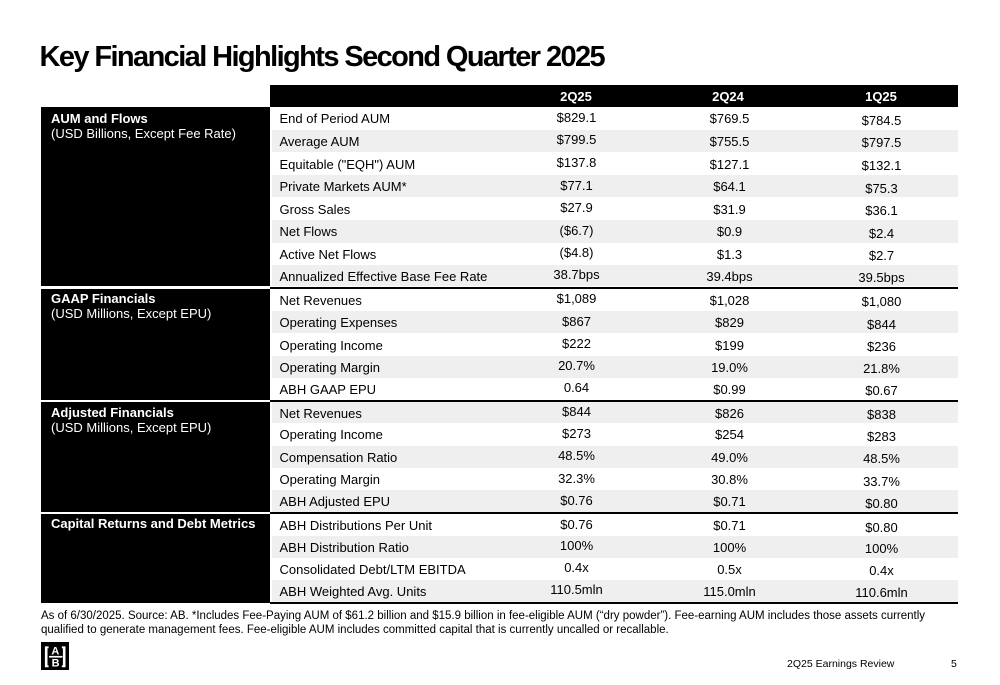 This screenshot has height=685, width=1000. I want to click on svg-text: B, so click(56, 664).